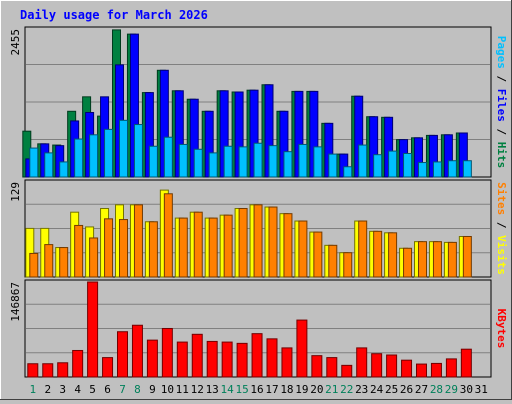 This screenshot has width=512, height=404. I want to click on y-axis-label-text: Sites / Visits, so click(501, 228).